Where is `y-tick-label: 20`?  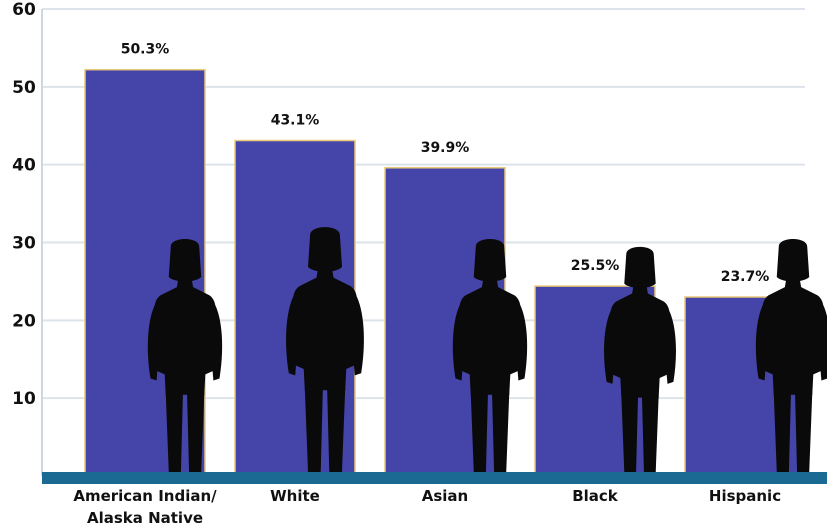
y-tick-label: 20 is located at coordinates (24, 321).